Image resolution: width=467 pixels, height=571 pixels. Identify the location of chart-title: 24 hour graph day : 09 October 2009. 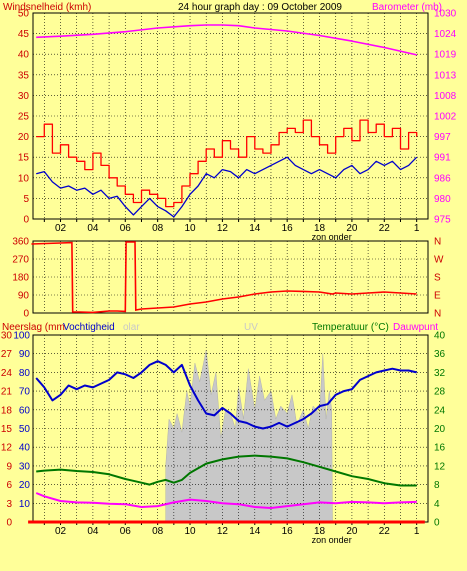
(260, 7).